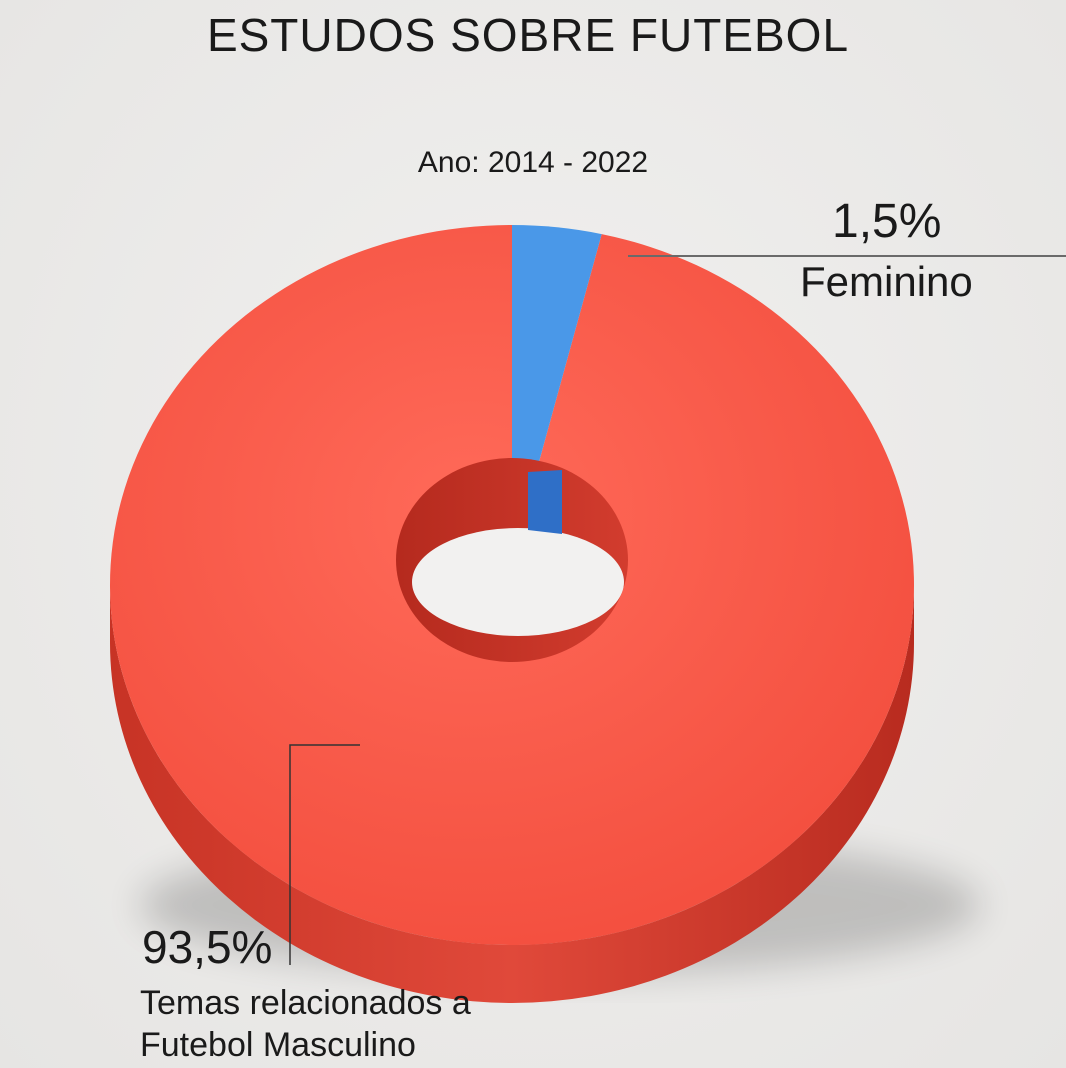  I want to click on slice-label-value-masculino: 93,5%, so click(207, 947).